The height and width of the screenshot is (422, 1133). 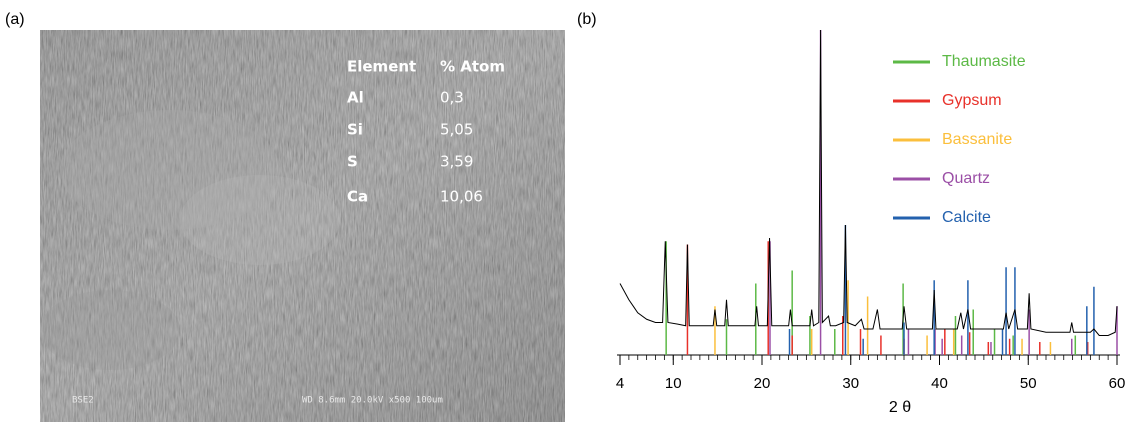 I want to click on table-cell: 0,3, so click(x=452, y=98).